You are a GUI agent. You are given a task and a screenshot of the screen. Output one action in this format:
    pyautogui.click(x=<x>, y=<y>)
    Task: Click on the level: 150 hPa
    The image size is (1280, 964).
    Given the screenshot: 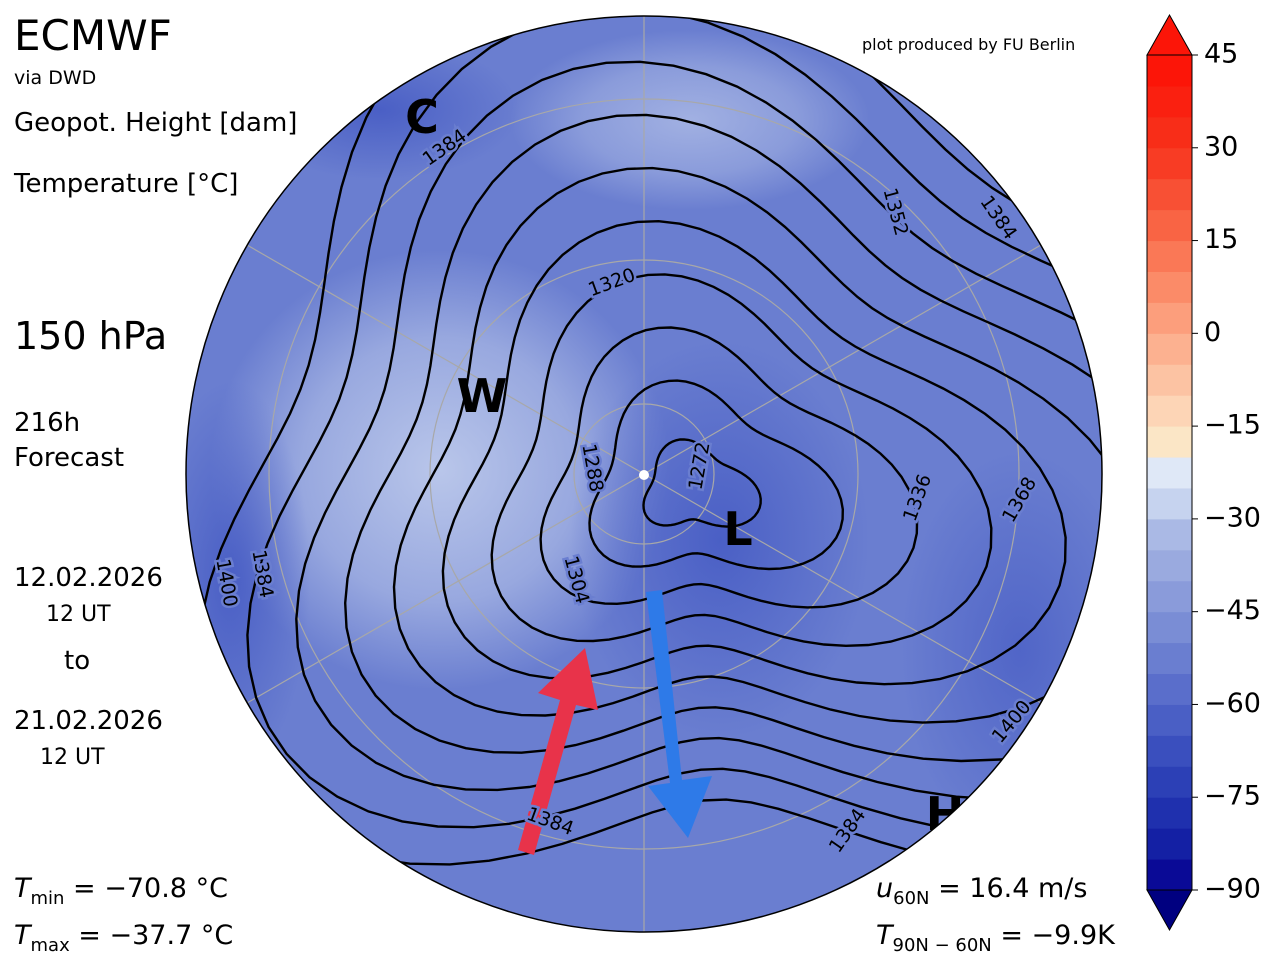 What is the action you would take?
    pyautogui.click(x=90, y=336)
    